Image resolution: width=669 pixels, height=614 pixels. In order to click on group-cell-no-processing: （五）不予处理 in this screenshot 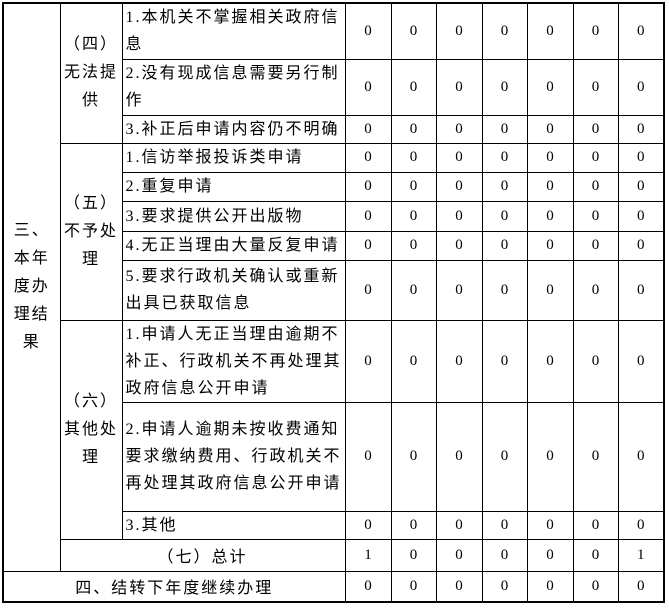, I will do `click(91, 231)`.